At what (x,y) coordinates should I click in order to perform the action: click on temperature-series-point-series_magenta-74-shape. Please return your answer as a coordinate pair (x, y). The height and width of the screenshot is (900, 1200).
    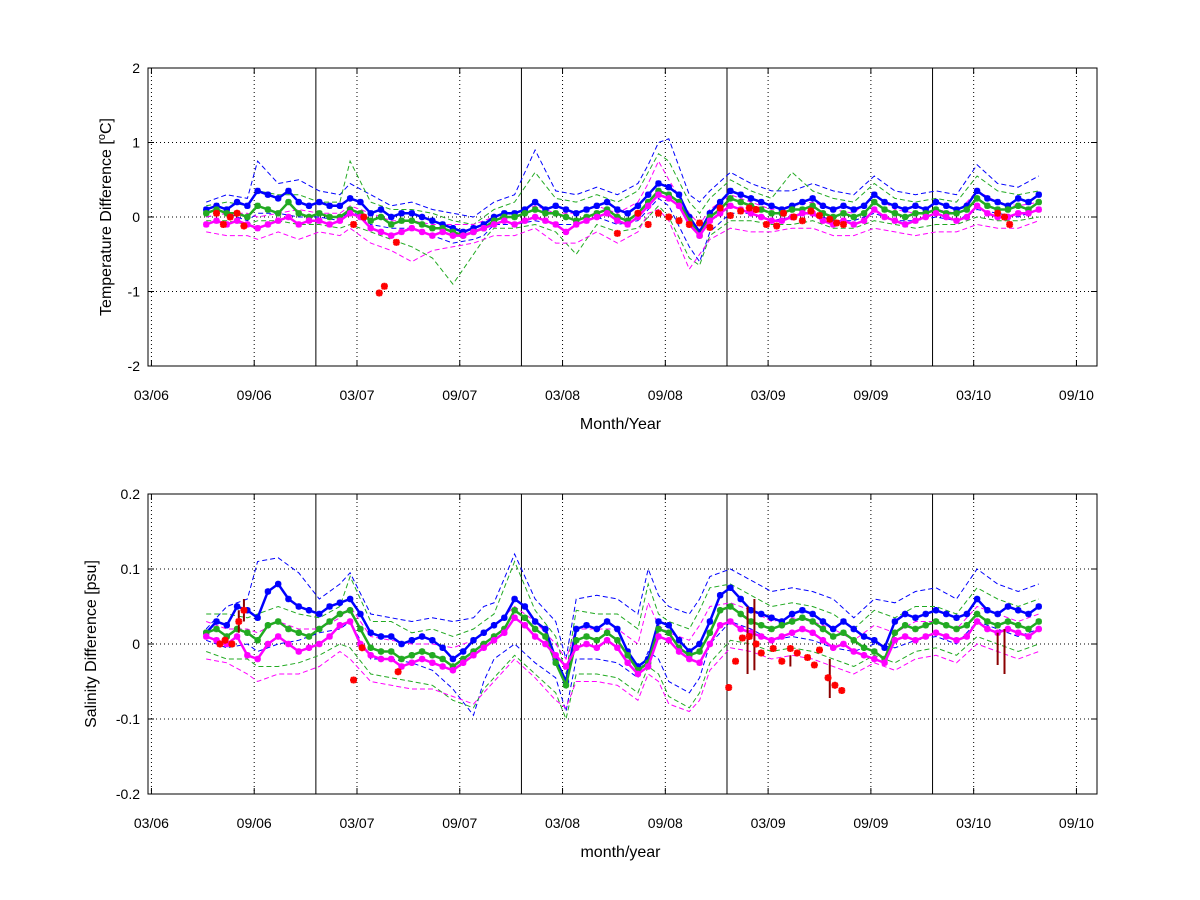
    Looking at the image, I should click on (967, 217).